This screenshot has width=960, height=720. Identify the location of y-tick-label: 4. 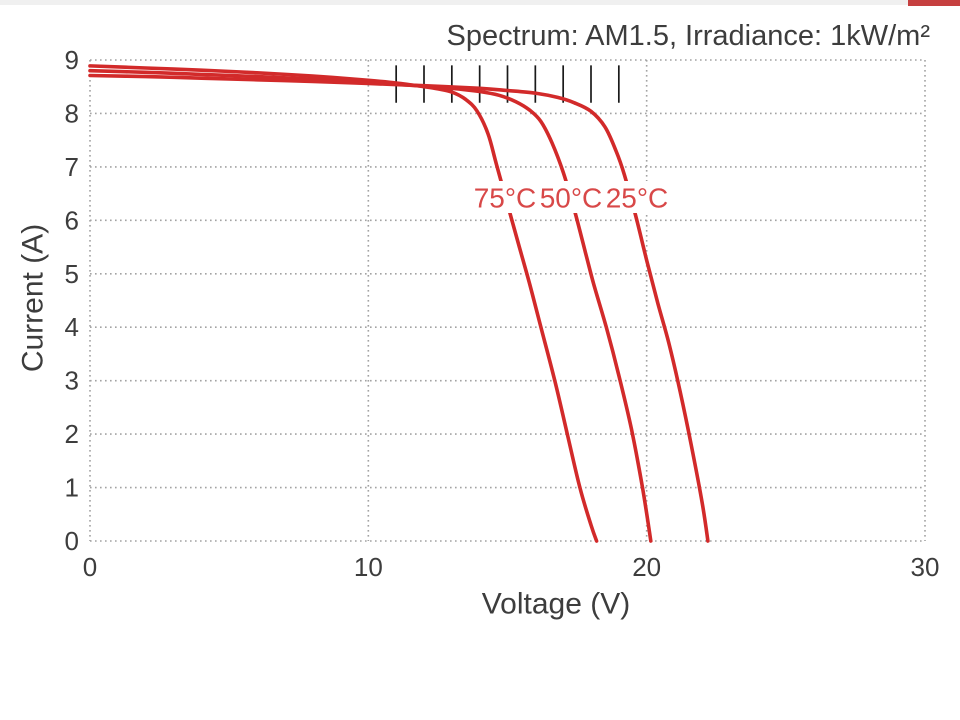
(72, 327).